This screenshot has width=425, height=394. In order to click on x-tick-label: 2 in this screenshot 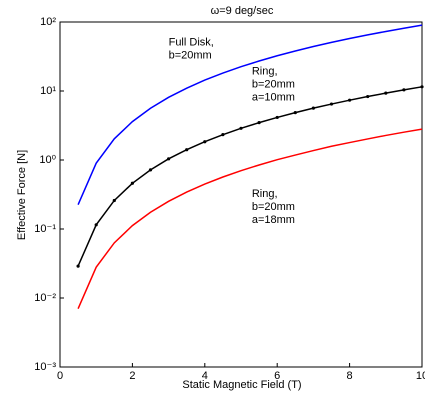, I will do `click(132, 376)`.